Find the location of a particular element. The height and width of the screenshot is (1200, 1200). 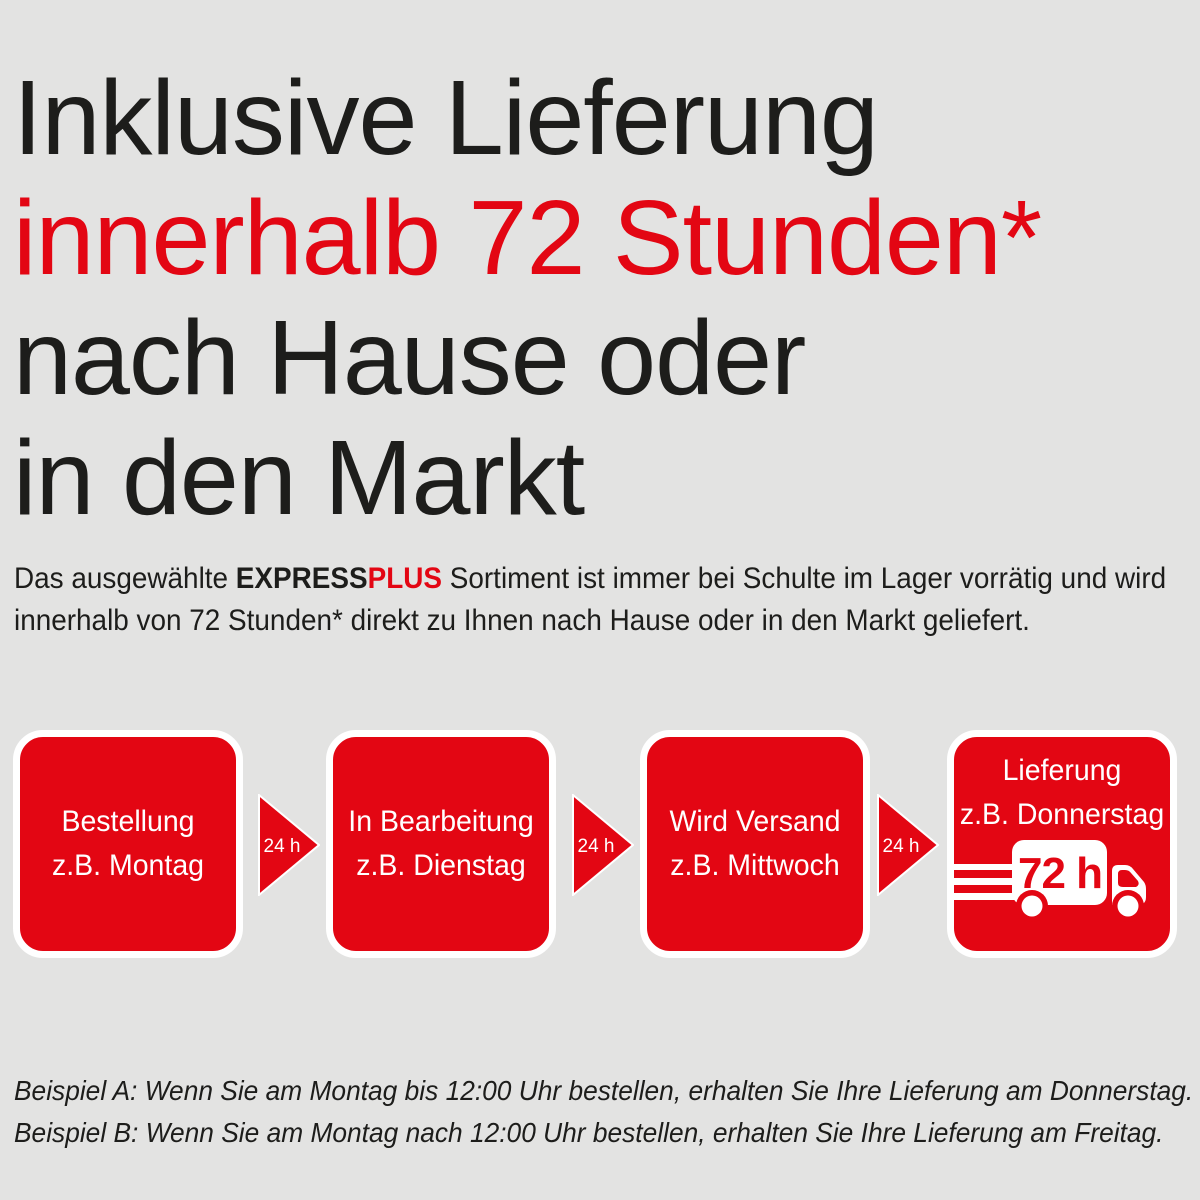

truck-label: 72 h is located at coordinates (1060, 873).